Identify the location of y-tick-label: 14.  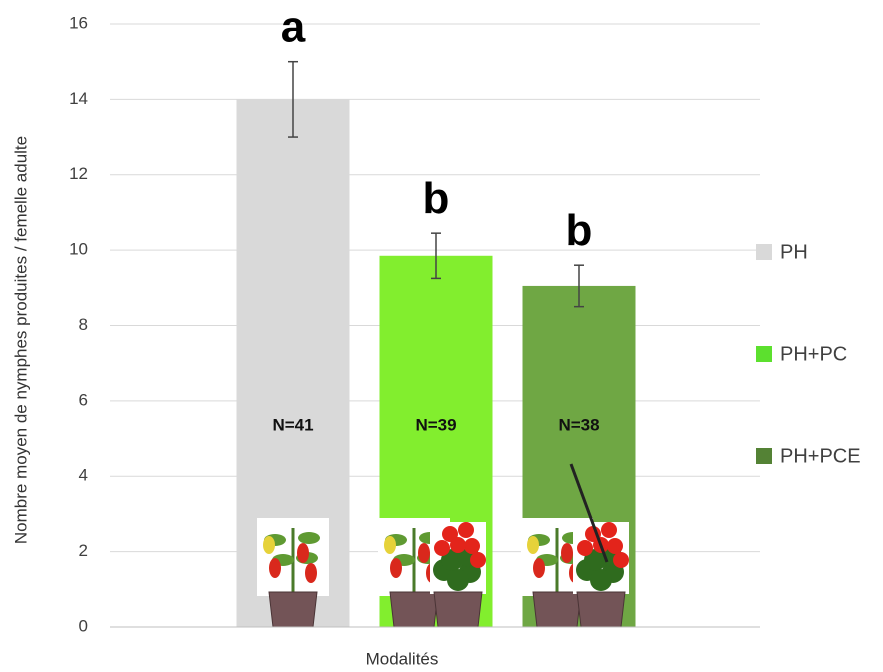
(78, 98).